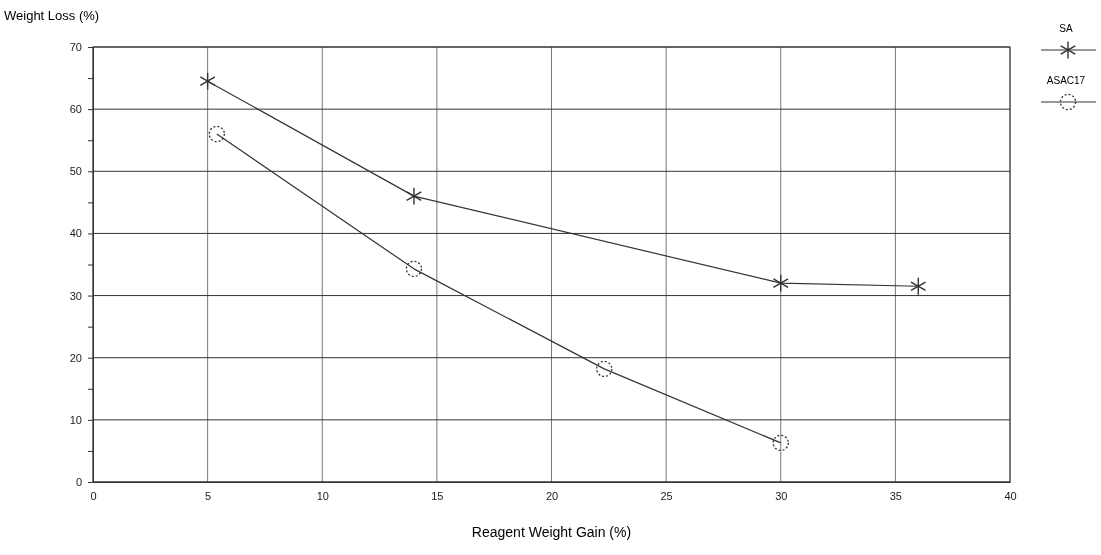  I want to click on x-tick-label: 25, so click(666, 495).